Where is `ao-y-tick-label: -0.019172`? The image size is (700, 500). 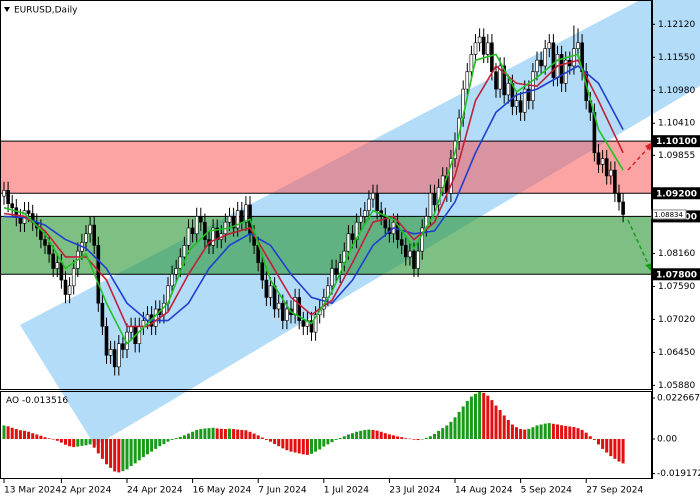
ao-y-tick-label: -0.019172 is located at coordinates (678, 474).